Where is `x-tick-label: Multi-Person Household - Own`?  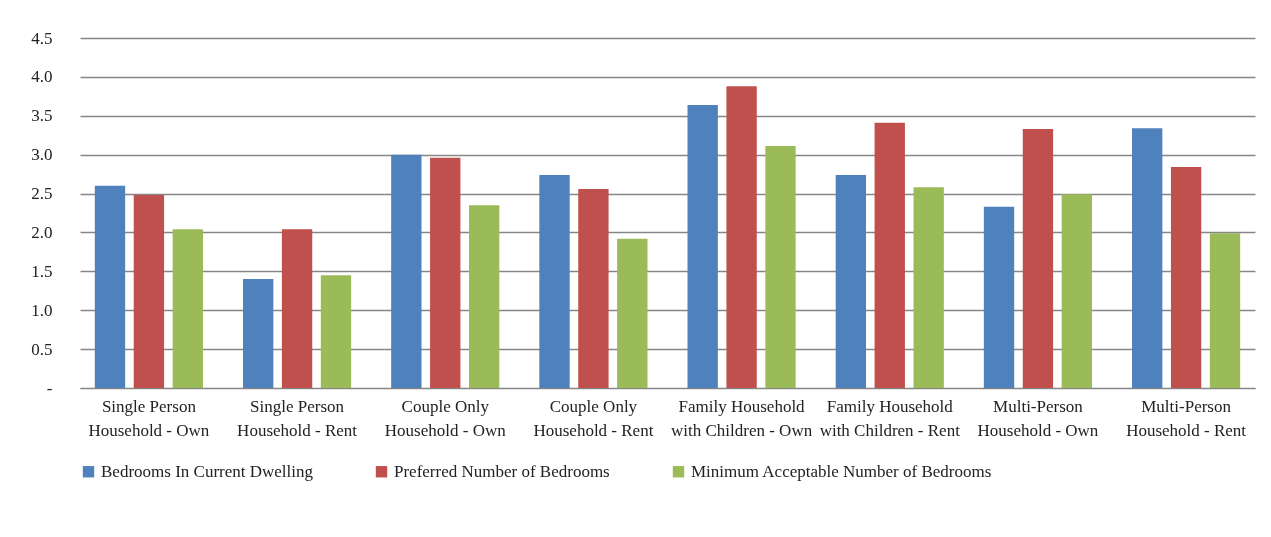 x-tick-label: Multi-Person Household - Own is located at coordinates (1038, 418).